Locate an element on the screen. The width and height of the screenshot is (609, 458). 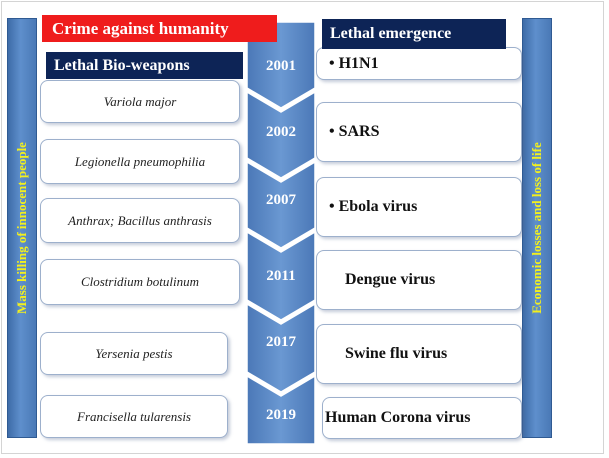
bioweapon-label: Variola major is located at coordinates (140, 101).